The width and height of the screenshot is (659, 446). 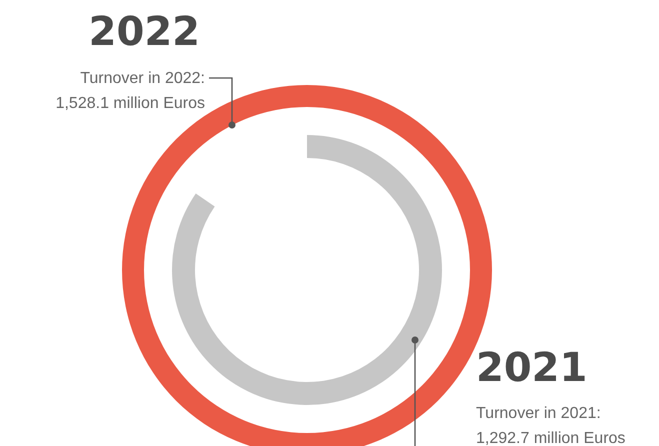 What do you see at coordinates (130, 103) in the screenshot?
I see `data-label: 1,528.1 million Euros` at bounding box center [130, 103].